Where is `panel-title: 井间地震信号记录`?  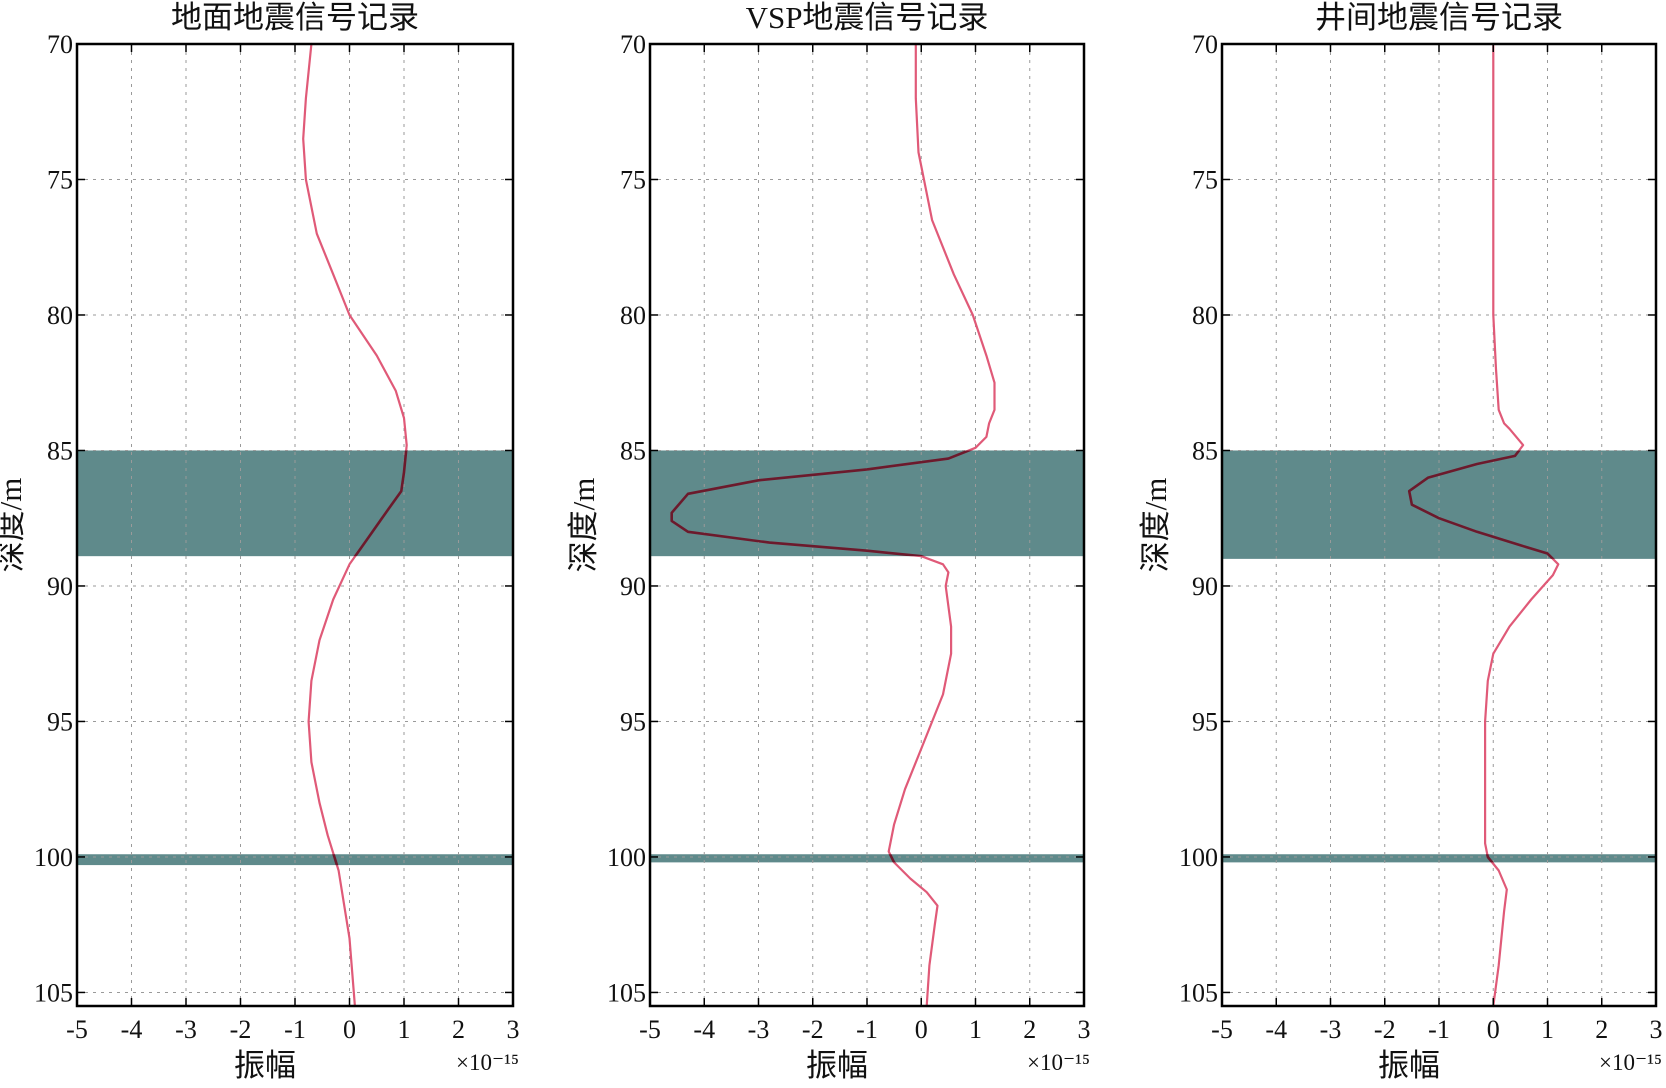 panel-title: 井间地震信号记录 is located at coordinates (1439, 17).